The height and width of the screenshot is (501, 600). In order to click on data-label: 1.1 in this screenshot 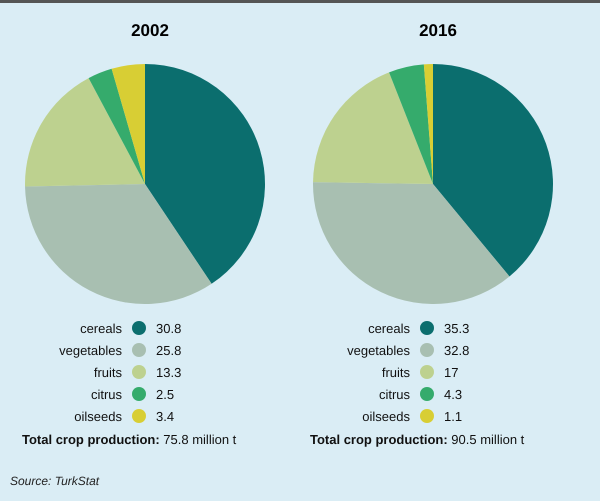, I will do `click(453, 416)`.